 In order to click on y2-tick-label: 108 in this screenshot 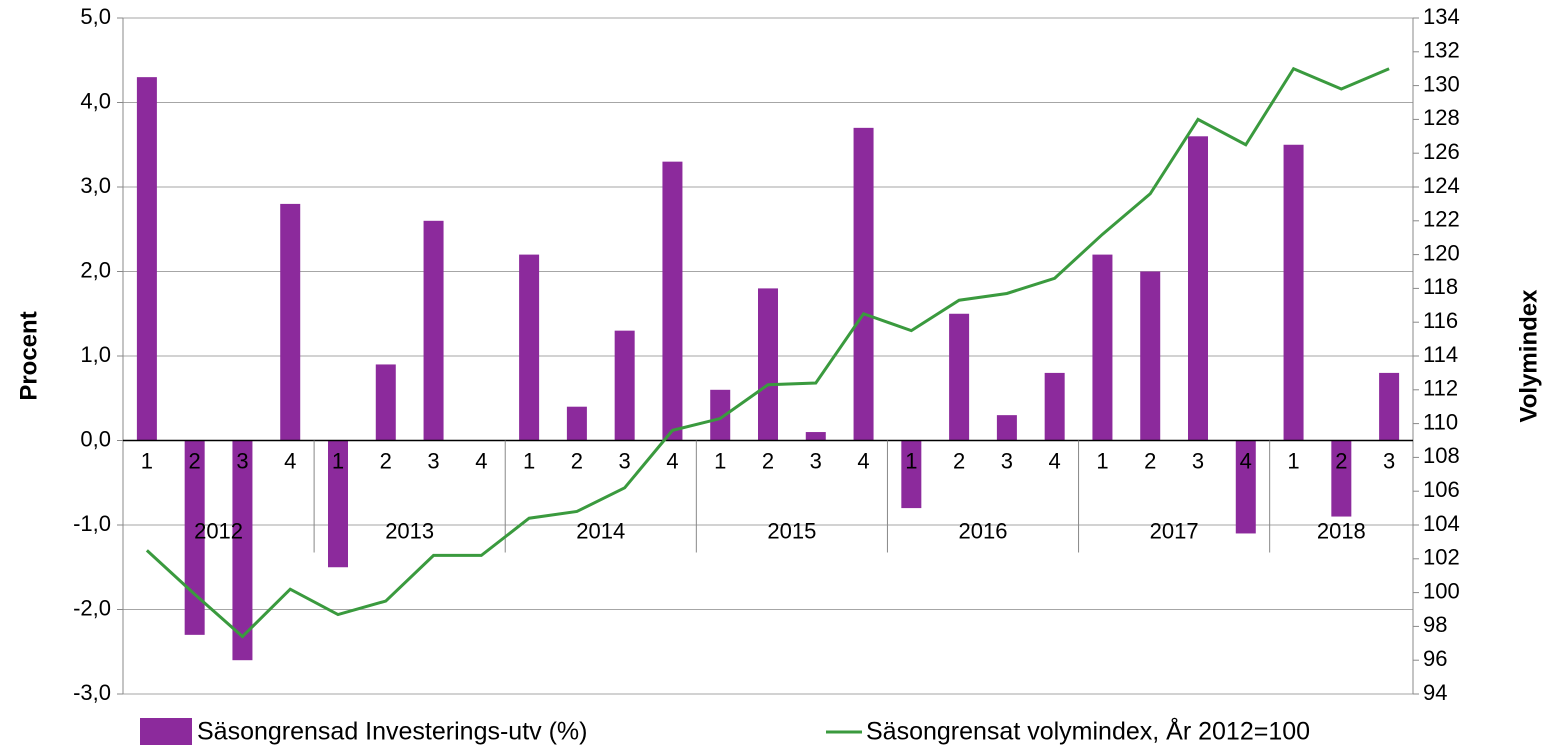, I will do `click(1441, 455)`.